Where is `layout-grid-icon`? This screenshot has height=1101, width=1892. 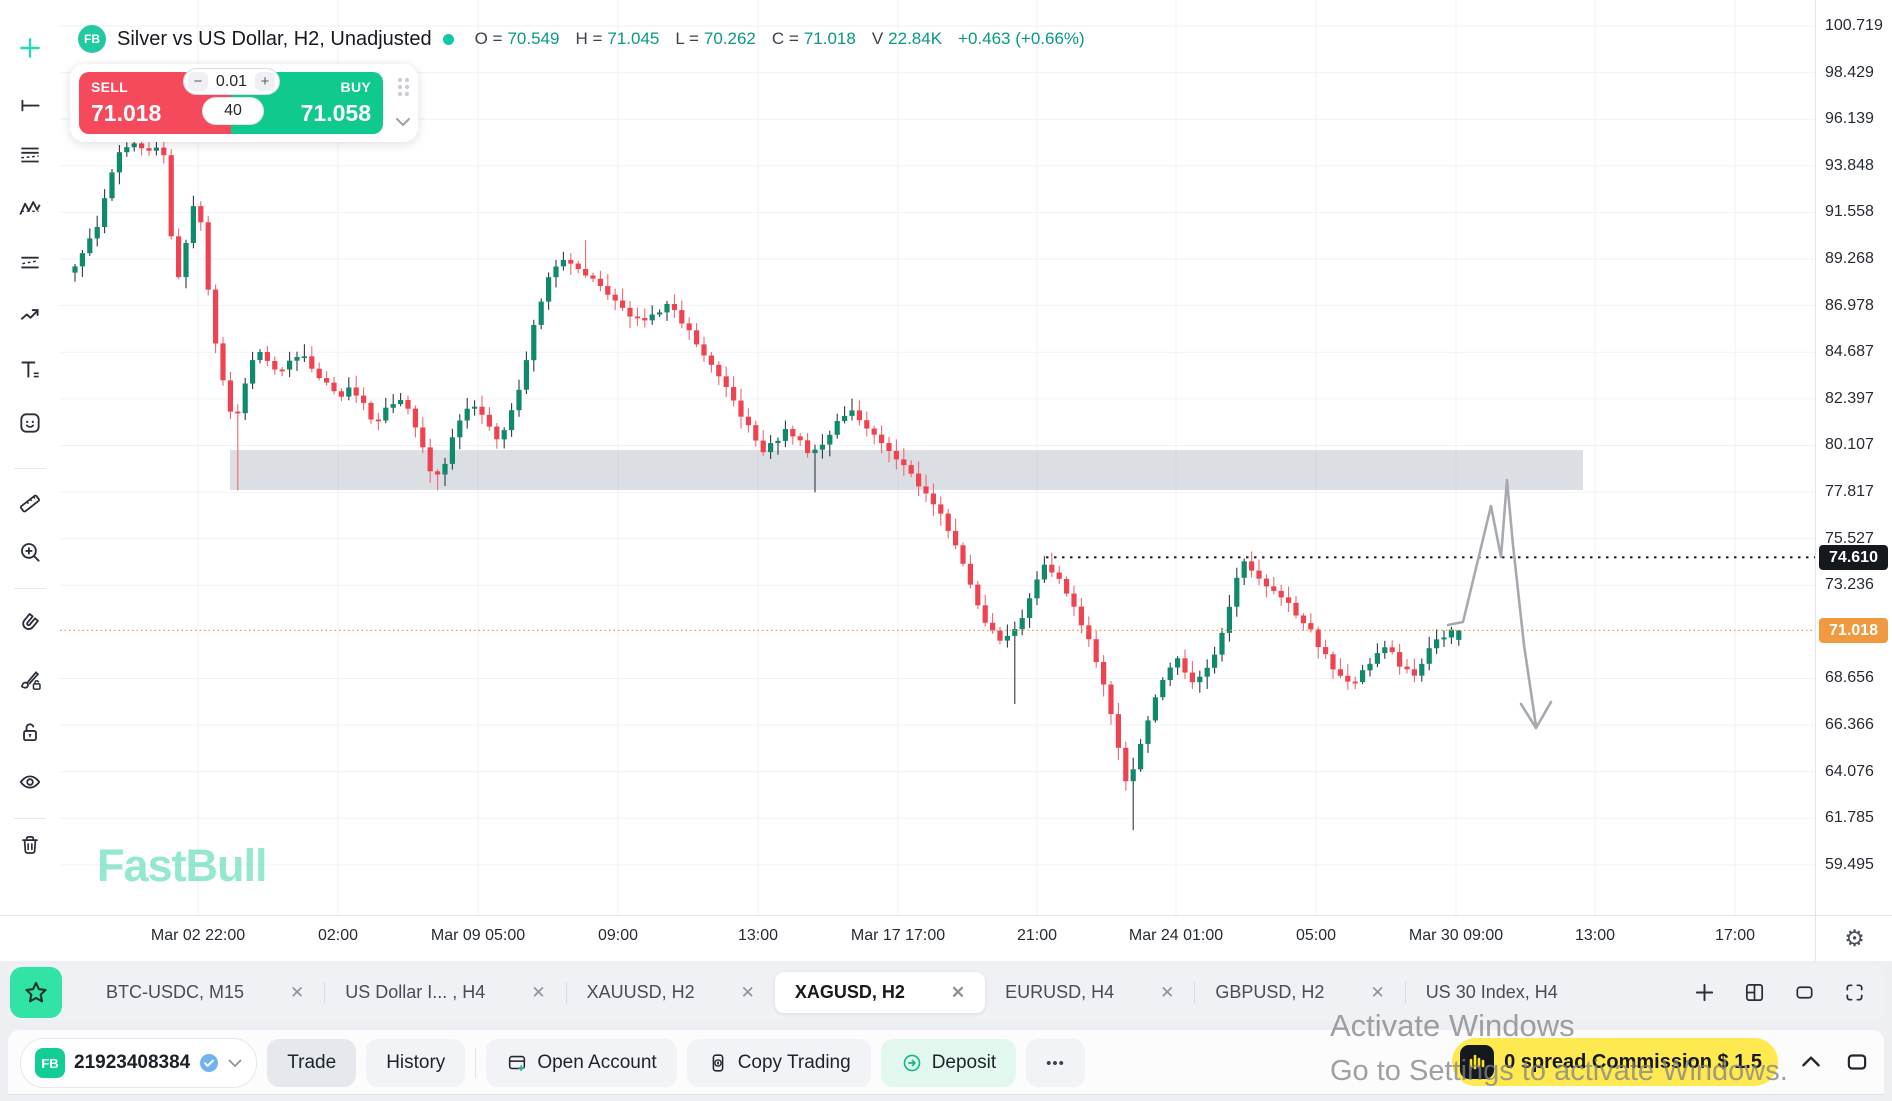
layout-grid-icon is located at coordinates (1754, 992).